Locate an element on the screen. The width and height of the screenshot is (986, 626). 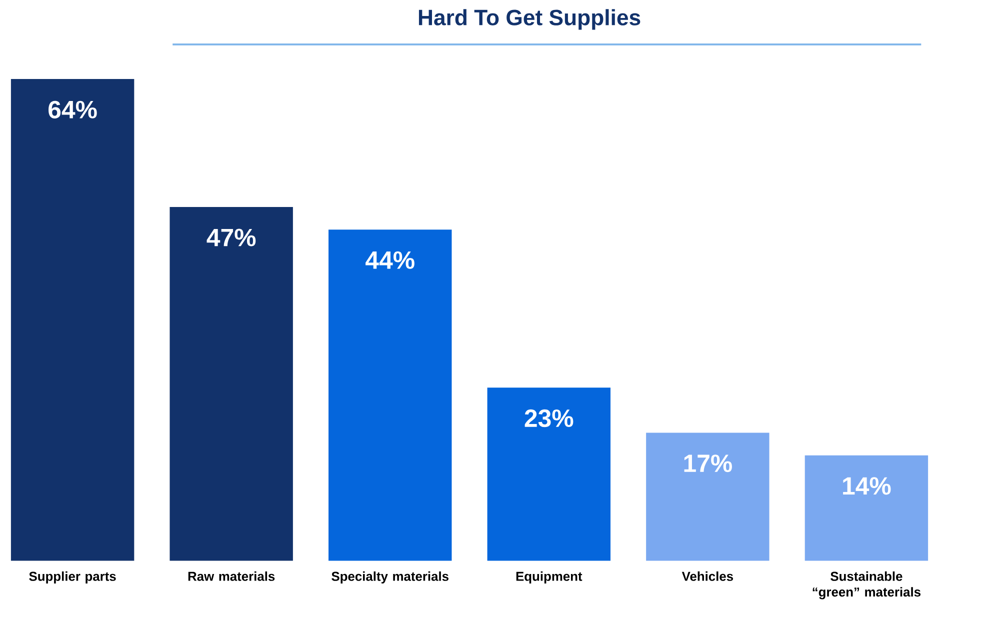
data-label: 64% is located at coordinates (72, 109).